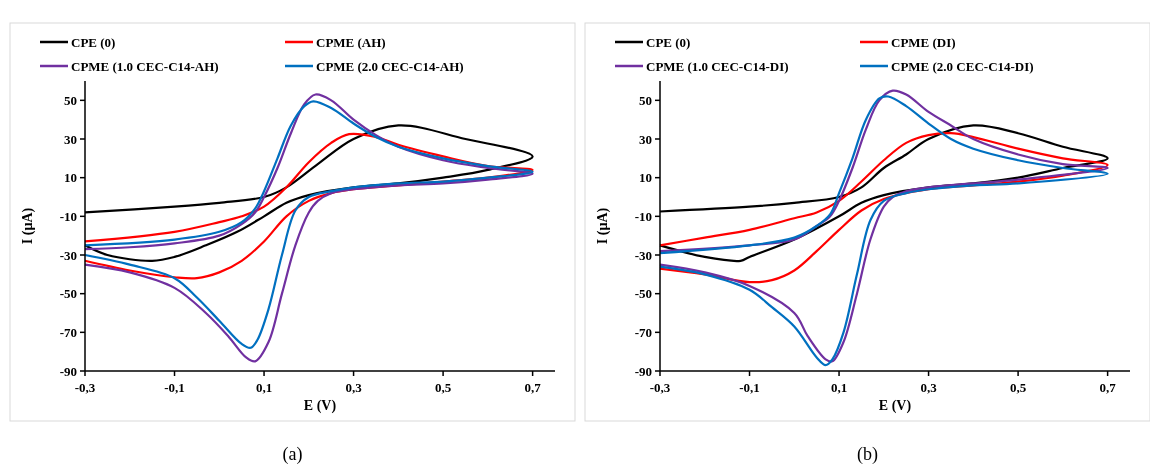 The height and width of the screenshot is (468, 1158). Describe the element at coordinates (923, 42) in the screenshot. I see `legend-label: CPME (DI)` at that location.